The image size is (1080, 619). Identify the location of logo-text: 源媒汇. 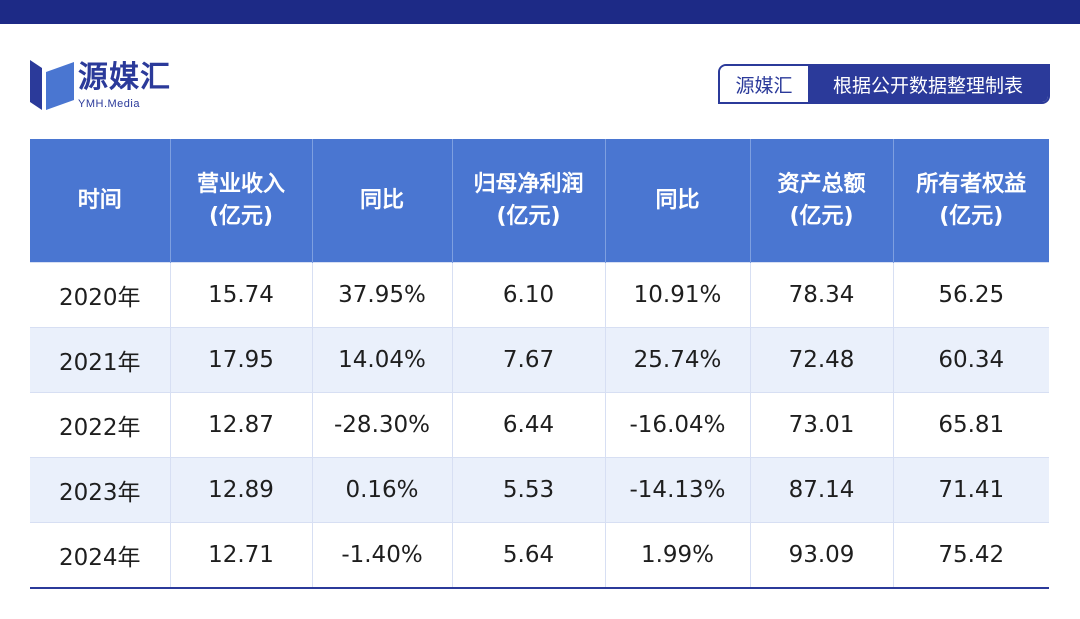
(124, 77).